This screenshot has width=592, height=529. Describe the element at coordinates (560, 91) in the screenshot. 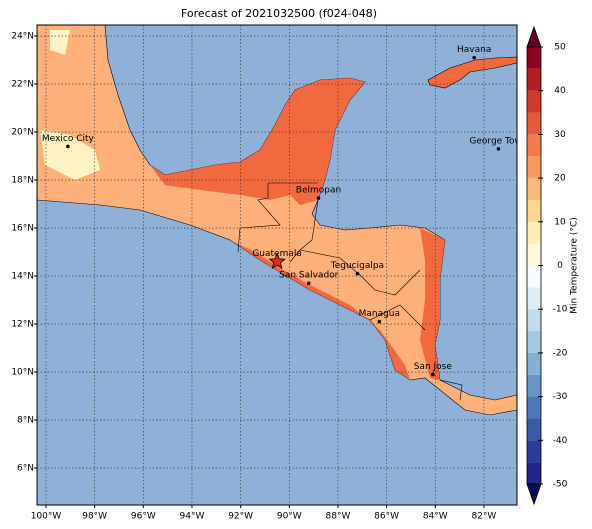

I see `colorbar-tick-label: 40` at that location.